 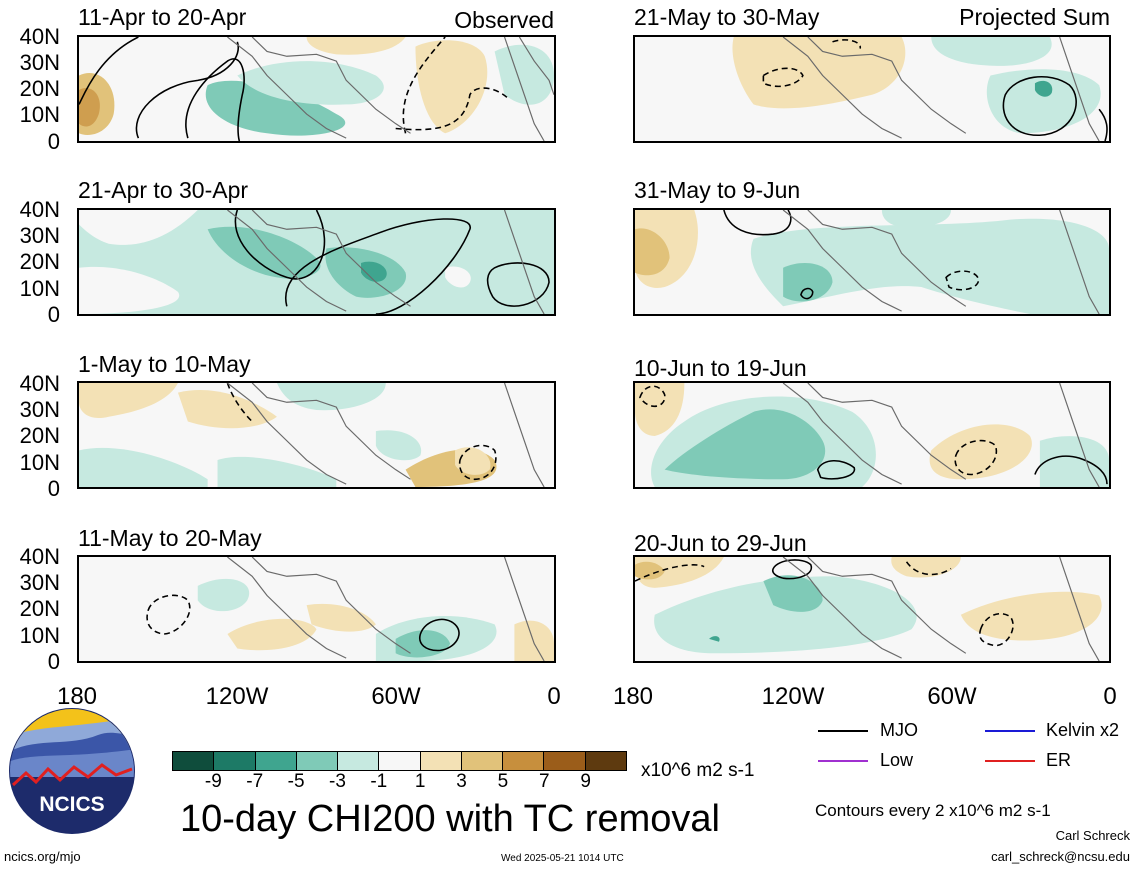 What do you see at coordinates (698, 770) in the screenshot?
I see `colorbar-units: x10^6 m2 s-1` at bounding box center [698, 770].